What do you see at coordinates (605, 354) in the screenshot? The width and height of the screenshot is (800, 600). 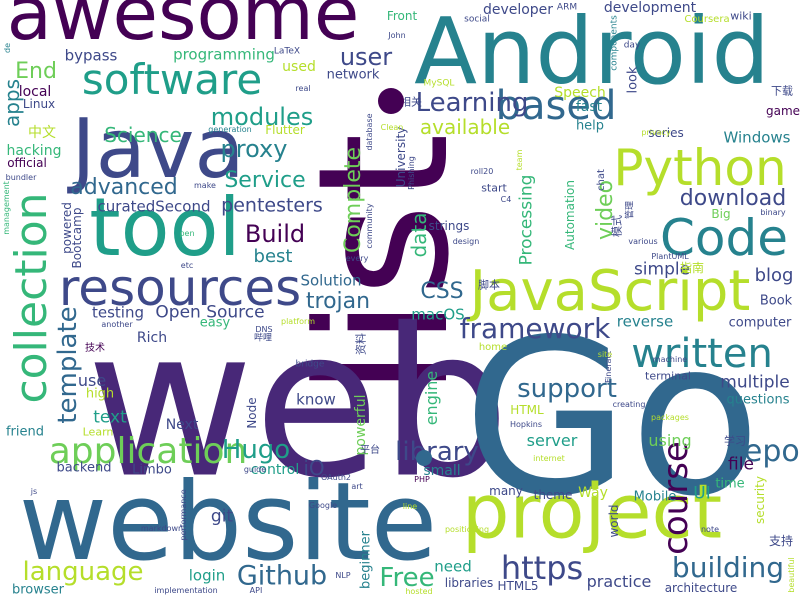 I see `word-site: site` at bounding box center [605, 354].